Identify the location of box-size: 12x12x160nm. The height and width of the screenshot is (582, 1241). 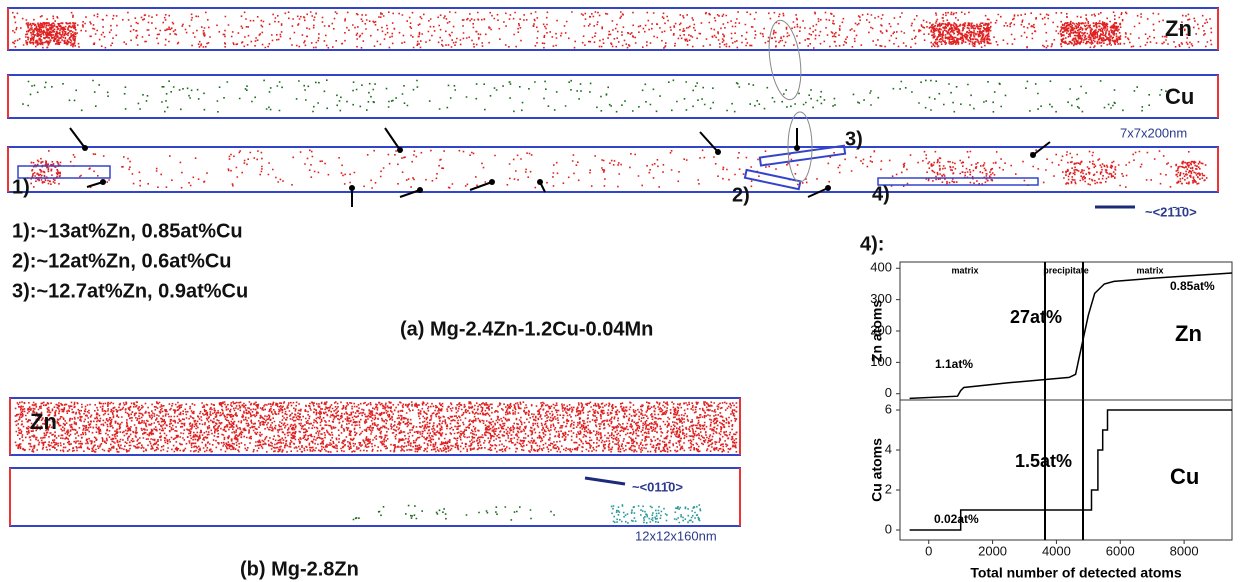
(676, 535).